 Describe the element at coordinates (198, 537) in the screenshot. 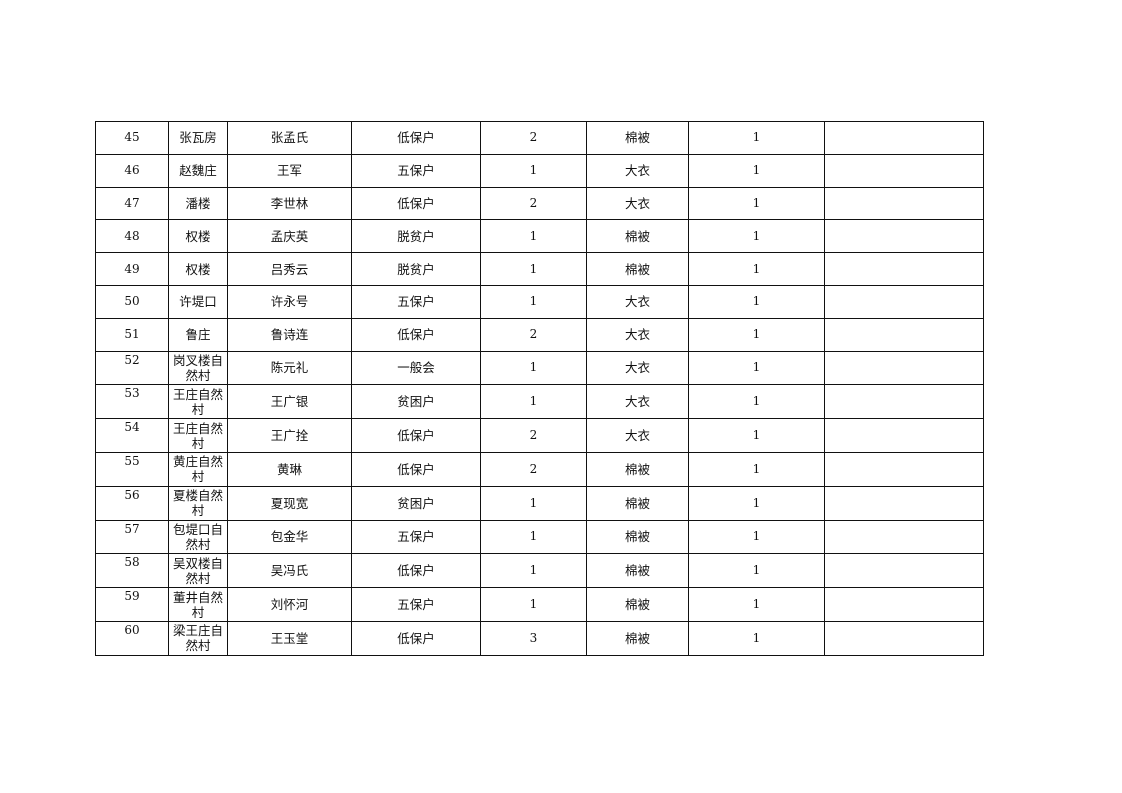

I see `cell-village: 包堤口自然村` at that location.